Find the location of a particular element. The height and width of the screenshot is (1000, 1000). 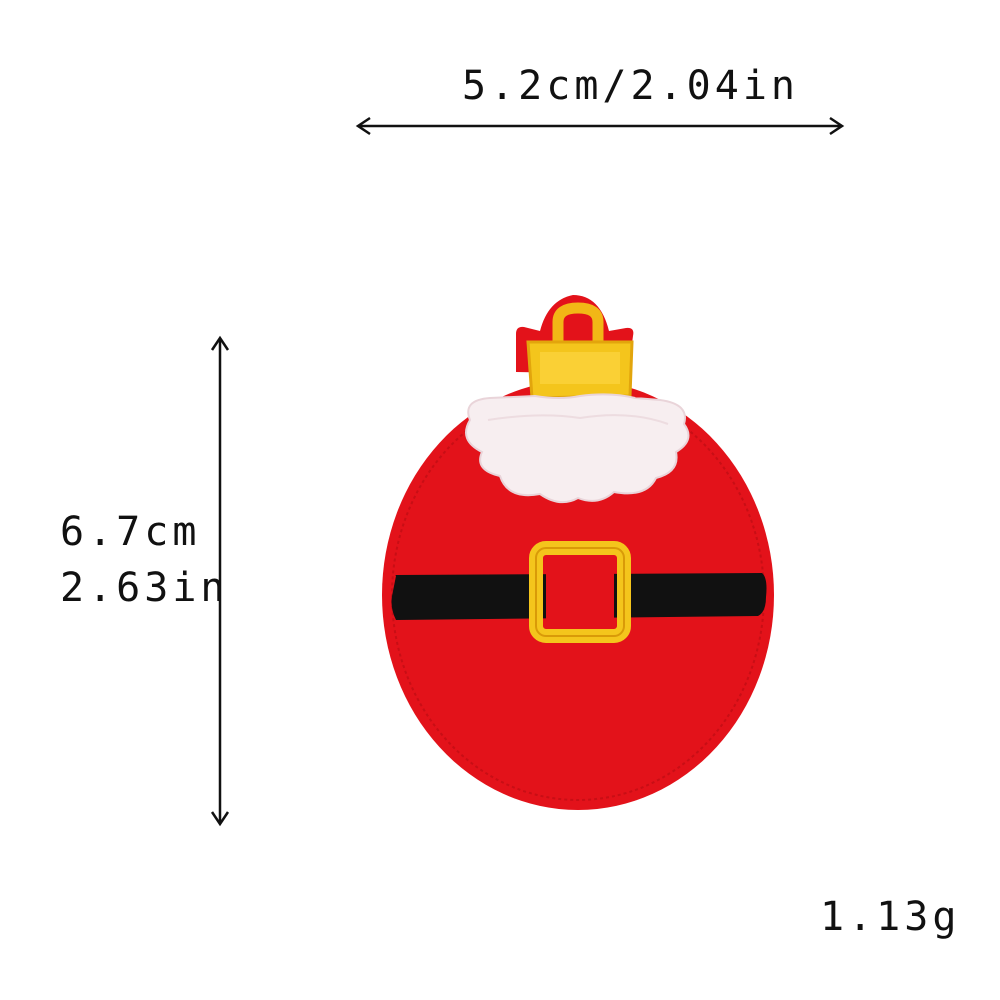

height-arrow is located at coordinates (220, 581).